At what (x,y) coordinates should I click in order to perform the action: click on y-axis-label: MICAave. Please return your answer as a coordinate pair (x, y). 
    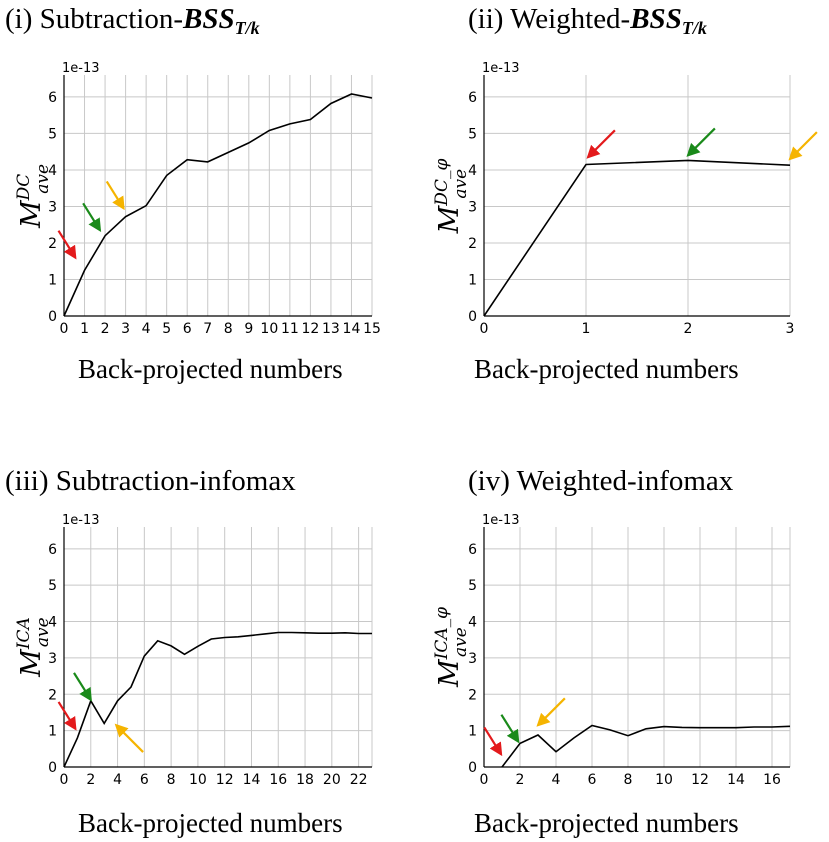
    Looking at the image, I should click on (33, 647).